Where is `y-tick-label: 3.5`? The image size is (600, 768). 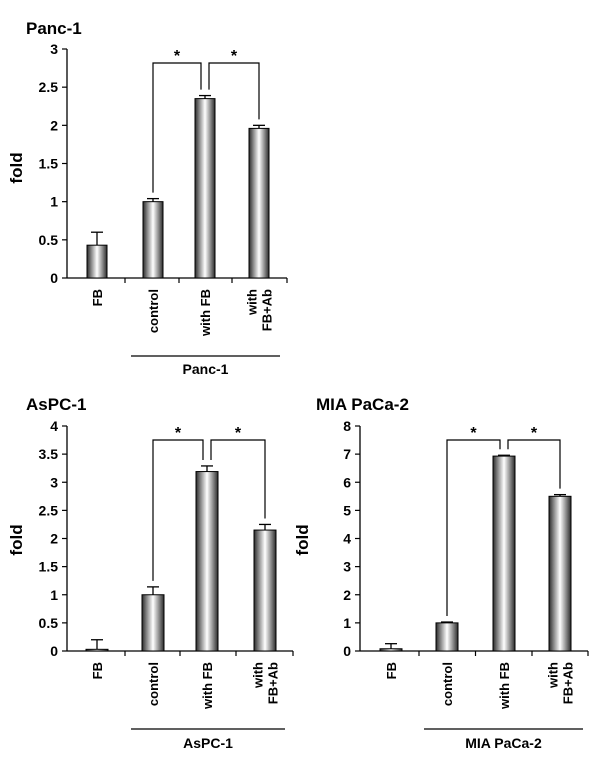 y-tick-label: 3.5 is located at coordinates (49, 454).